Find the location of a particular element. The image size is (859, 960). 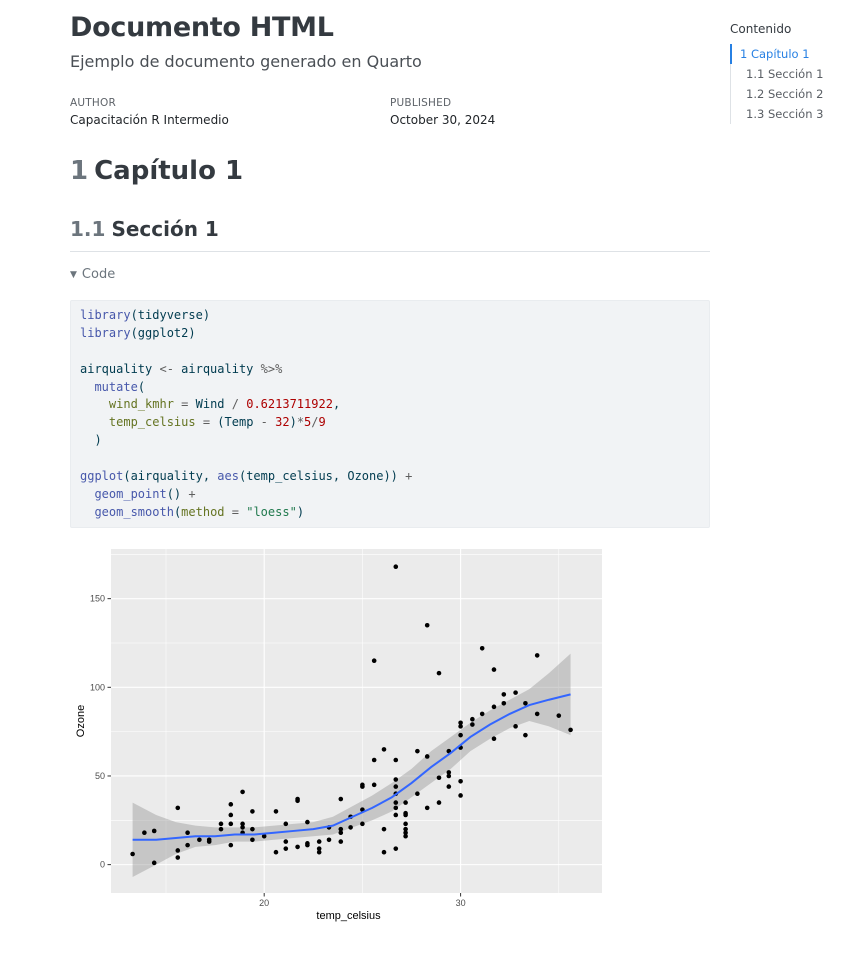

section-divider is located at coordinates (390, 251).